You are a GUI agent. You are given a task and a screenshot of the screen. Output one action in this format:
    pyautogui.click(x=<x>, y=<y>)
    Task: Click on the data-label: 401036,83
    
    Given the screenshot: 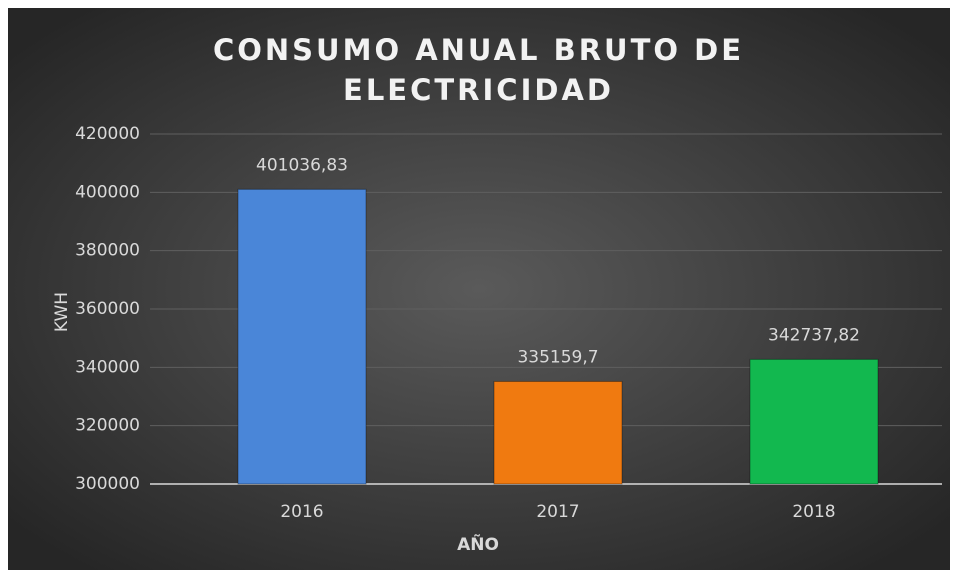 What is the action you would take?
    pyautogui.click(x=302, y=165)
    